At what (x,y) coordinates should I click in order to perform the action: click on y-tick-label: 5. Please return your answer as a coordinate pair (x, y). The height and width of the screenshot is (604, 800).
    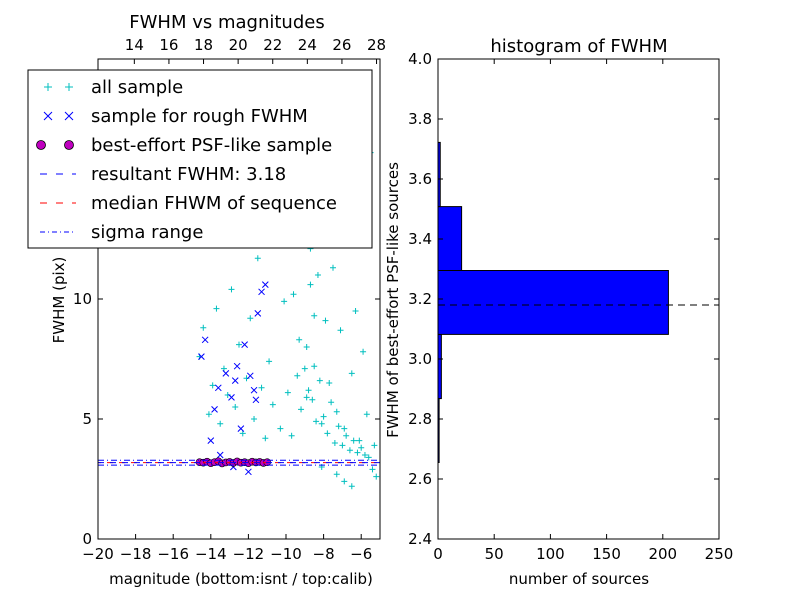
    Looking at the image, I should click on (87, 419).